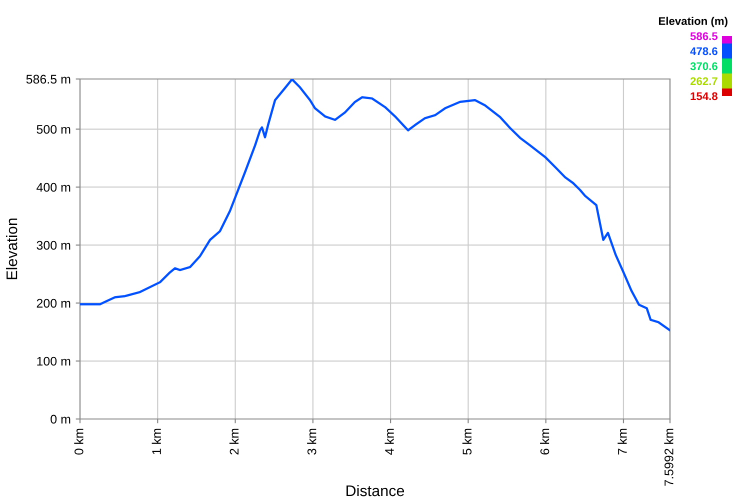 The image size is (750, 500). Describe the element at coordinates (704, 81) in the screenshot. I see `color-bar-label: 262.7` at that location.